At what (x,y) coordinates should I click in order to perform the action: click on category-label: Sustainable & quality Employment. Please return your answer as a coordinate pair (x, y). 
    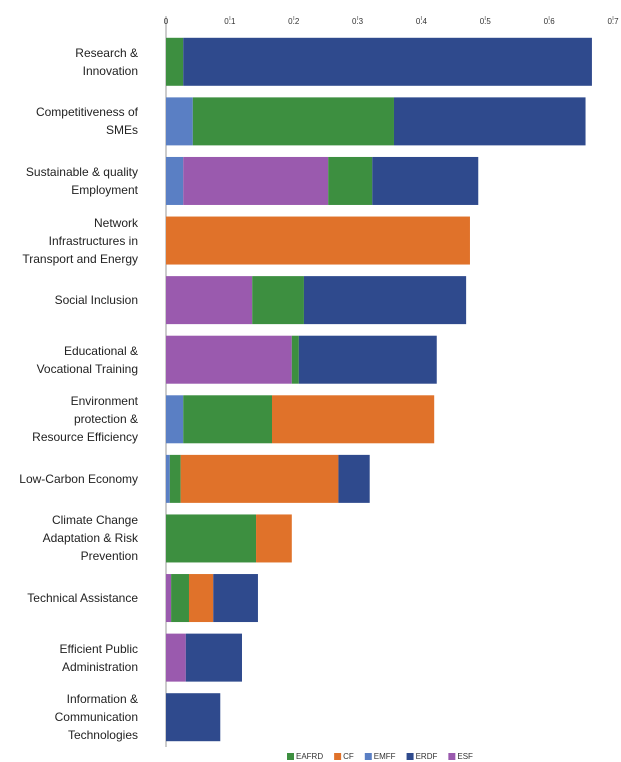
    Looking at the image, I should click on (81, 180).